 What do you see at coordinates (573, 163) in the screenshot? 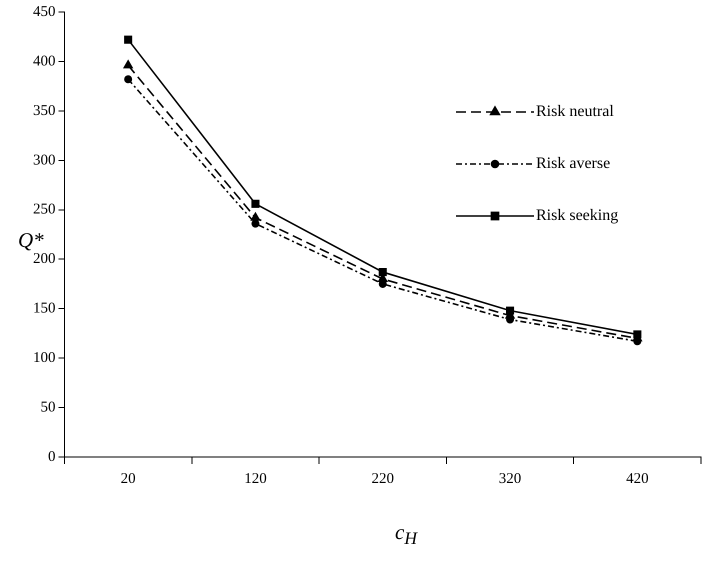
I see `legend-label: Risk averse` at bounding box center [573, 163].